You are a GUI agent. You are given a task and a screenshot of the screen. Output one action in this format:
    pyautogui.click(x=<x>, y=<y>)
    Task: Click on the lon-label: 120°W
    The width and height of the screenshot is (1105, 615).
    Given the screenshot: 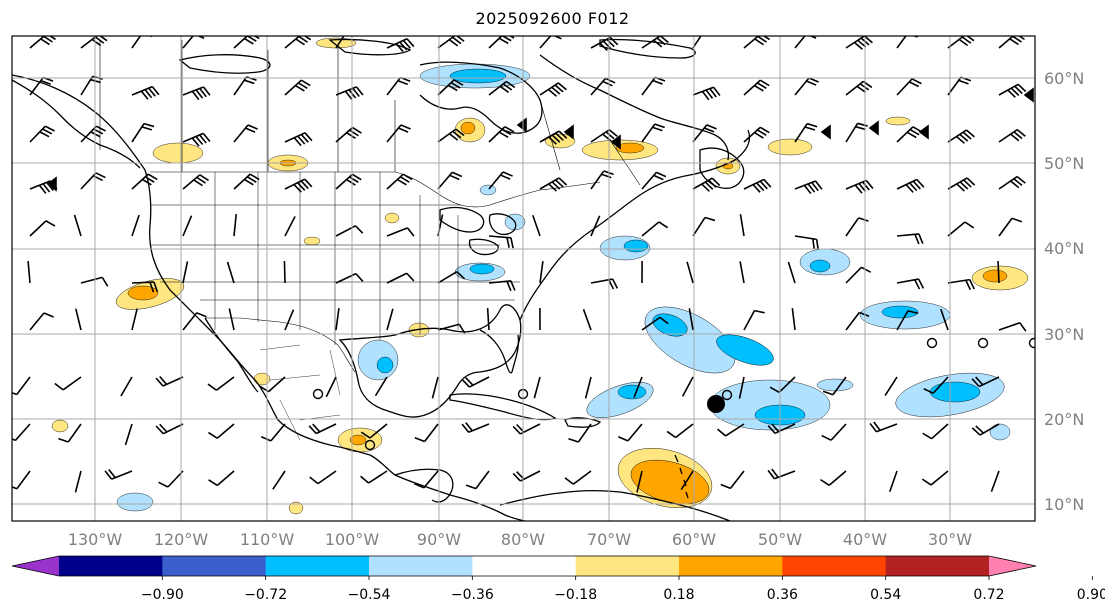 What is the action you would take?
    pyautogui.click(x=181, y=539)
    